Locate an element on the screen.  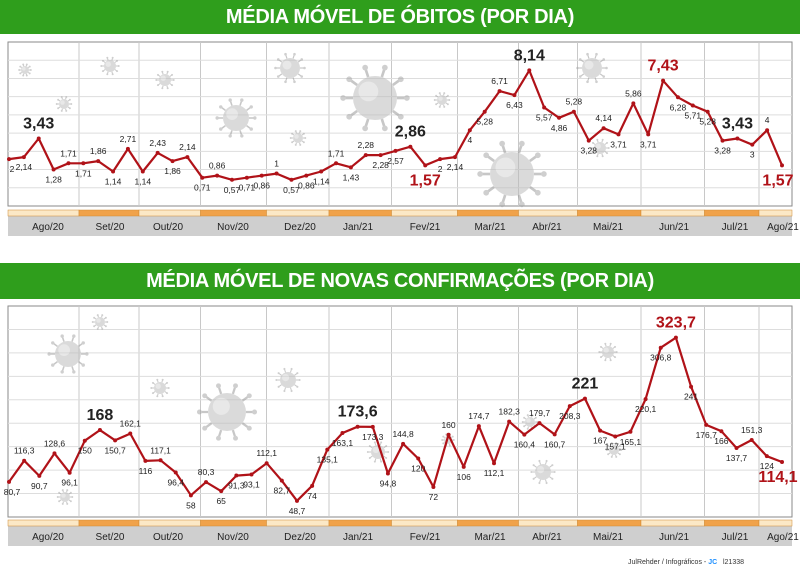
data-label: 3,71 is located at coordinates (618, 144).